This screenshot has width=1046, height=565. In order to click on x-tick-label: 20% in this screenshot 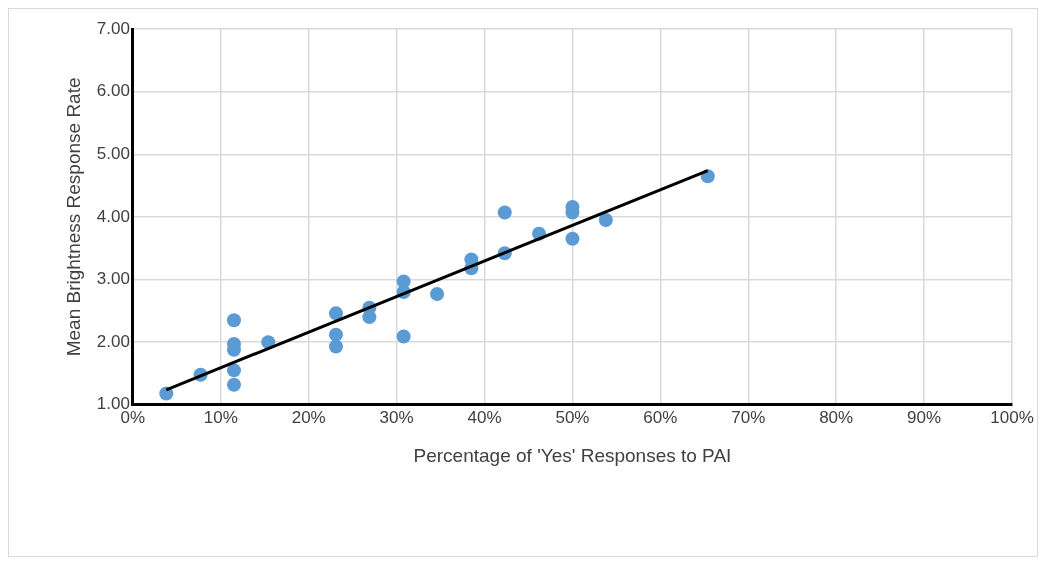, I will do `click(308, 417)`.